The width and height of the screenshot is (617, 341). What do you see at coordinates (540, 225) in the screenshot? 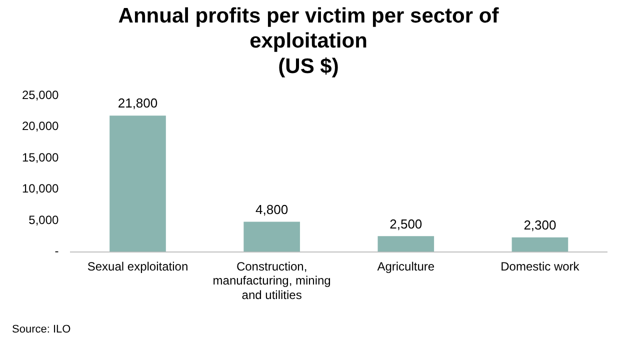
I see `data-label: 2,300` at bounding box center [540, 225].